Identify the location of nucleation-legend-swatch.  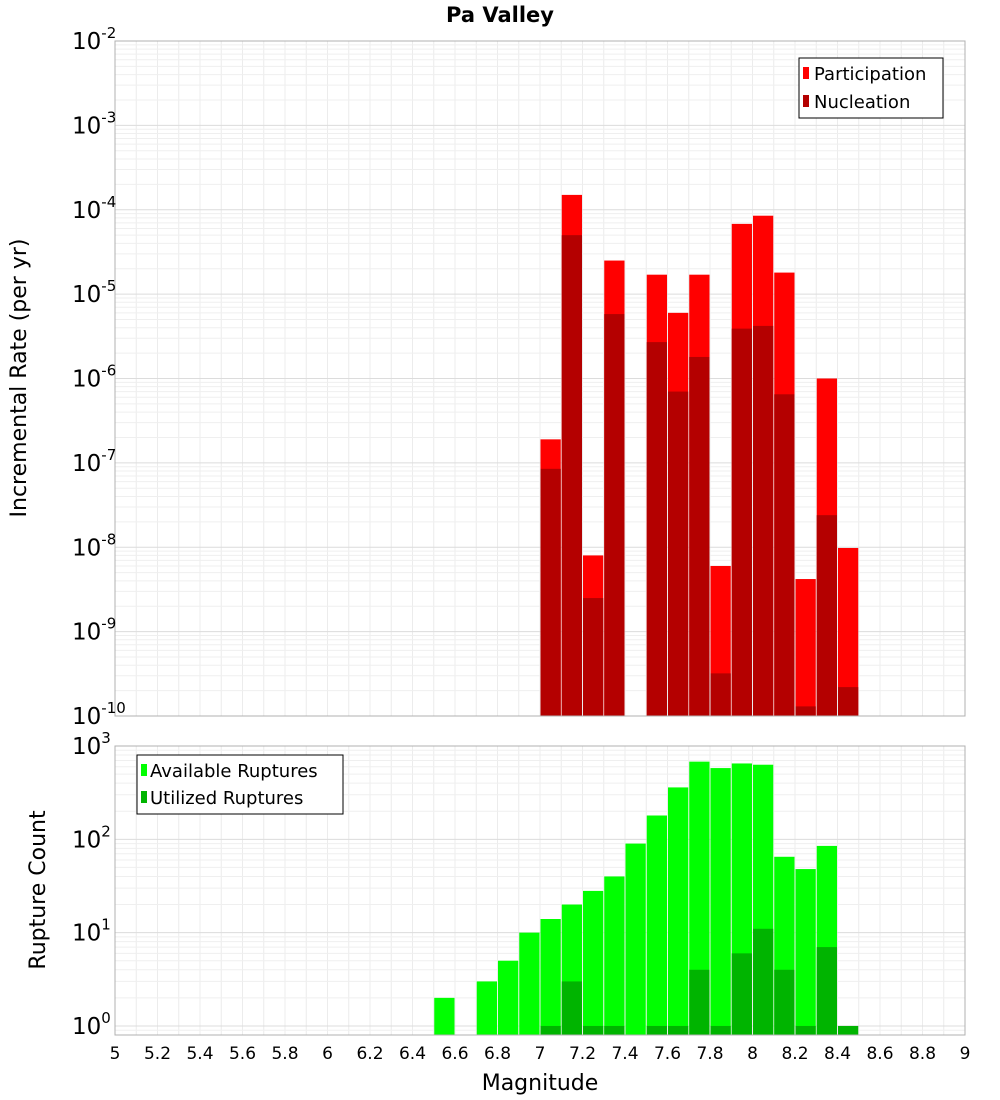
(806, 101).